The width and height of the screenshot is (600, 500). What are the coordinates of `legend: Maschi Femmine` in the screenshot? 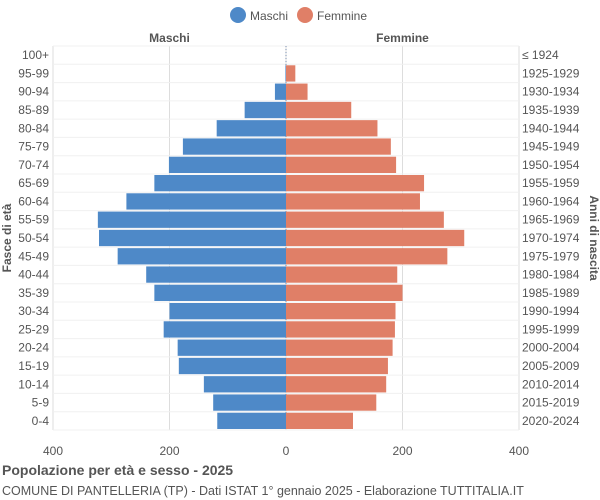 It's located at (298, 15).